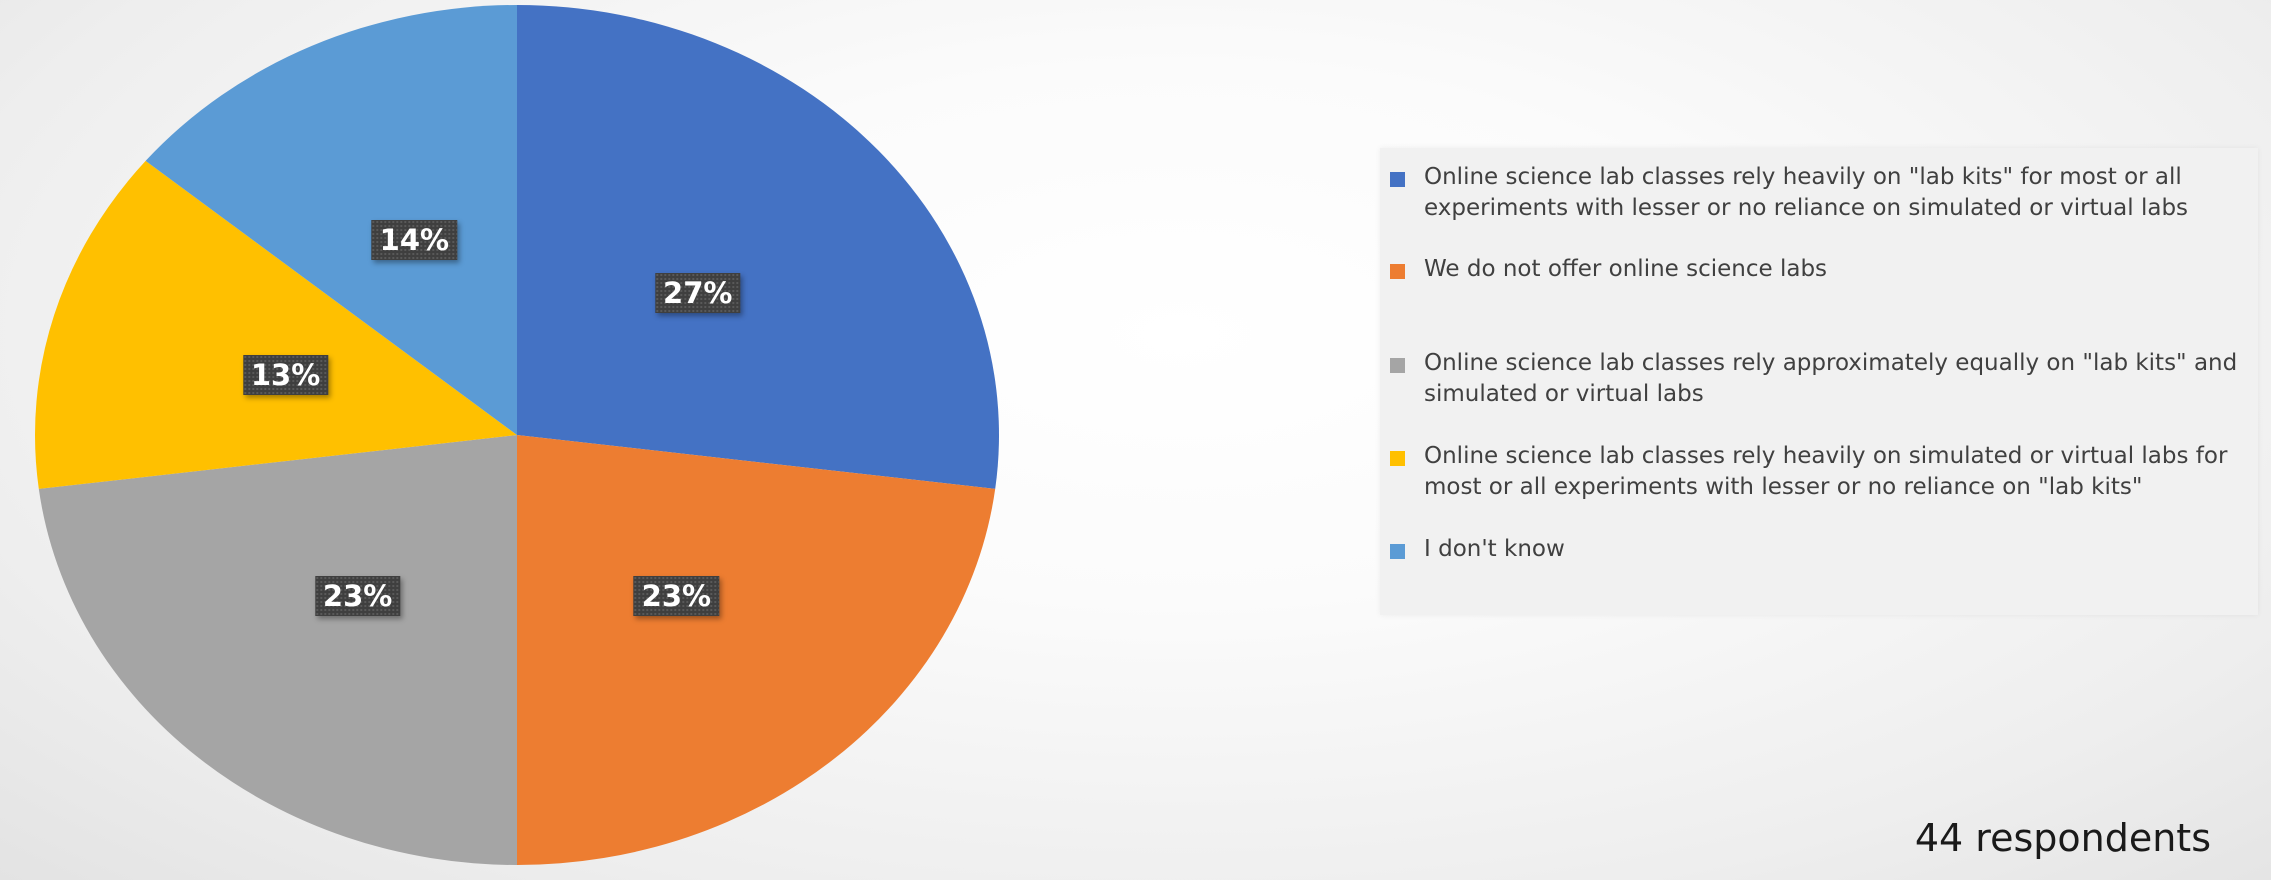 The height and width of the screenshot is (880, 2271). Describe the element at coordinates (277, 650) in the screenshot. I see `pie-slice-equal-reliance` at that location.